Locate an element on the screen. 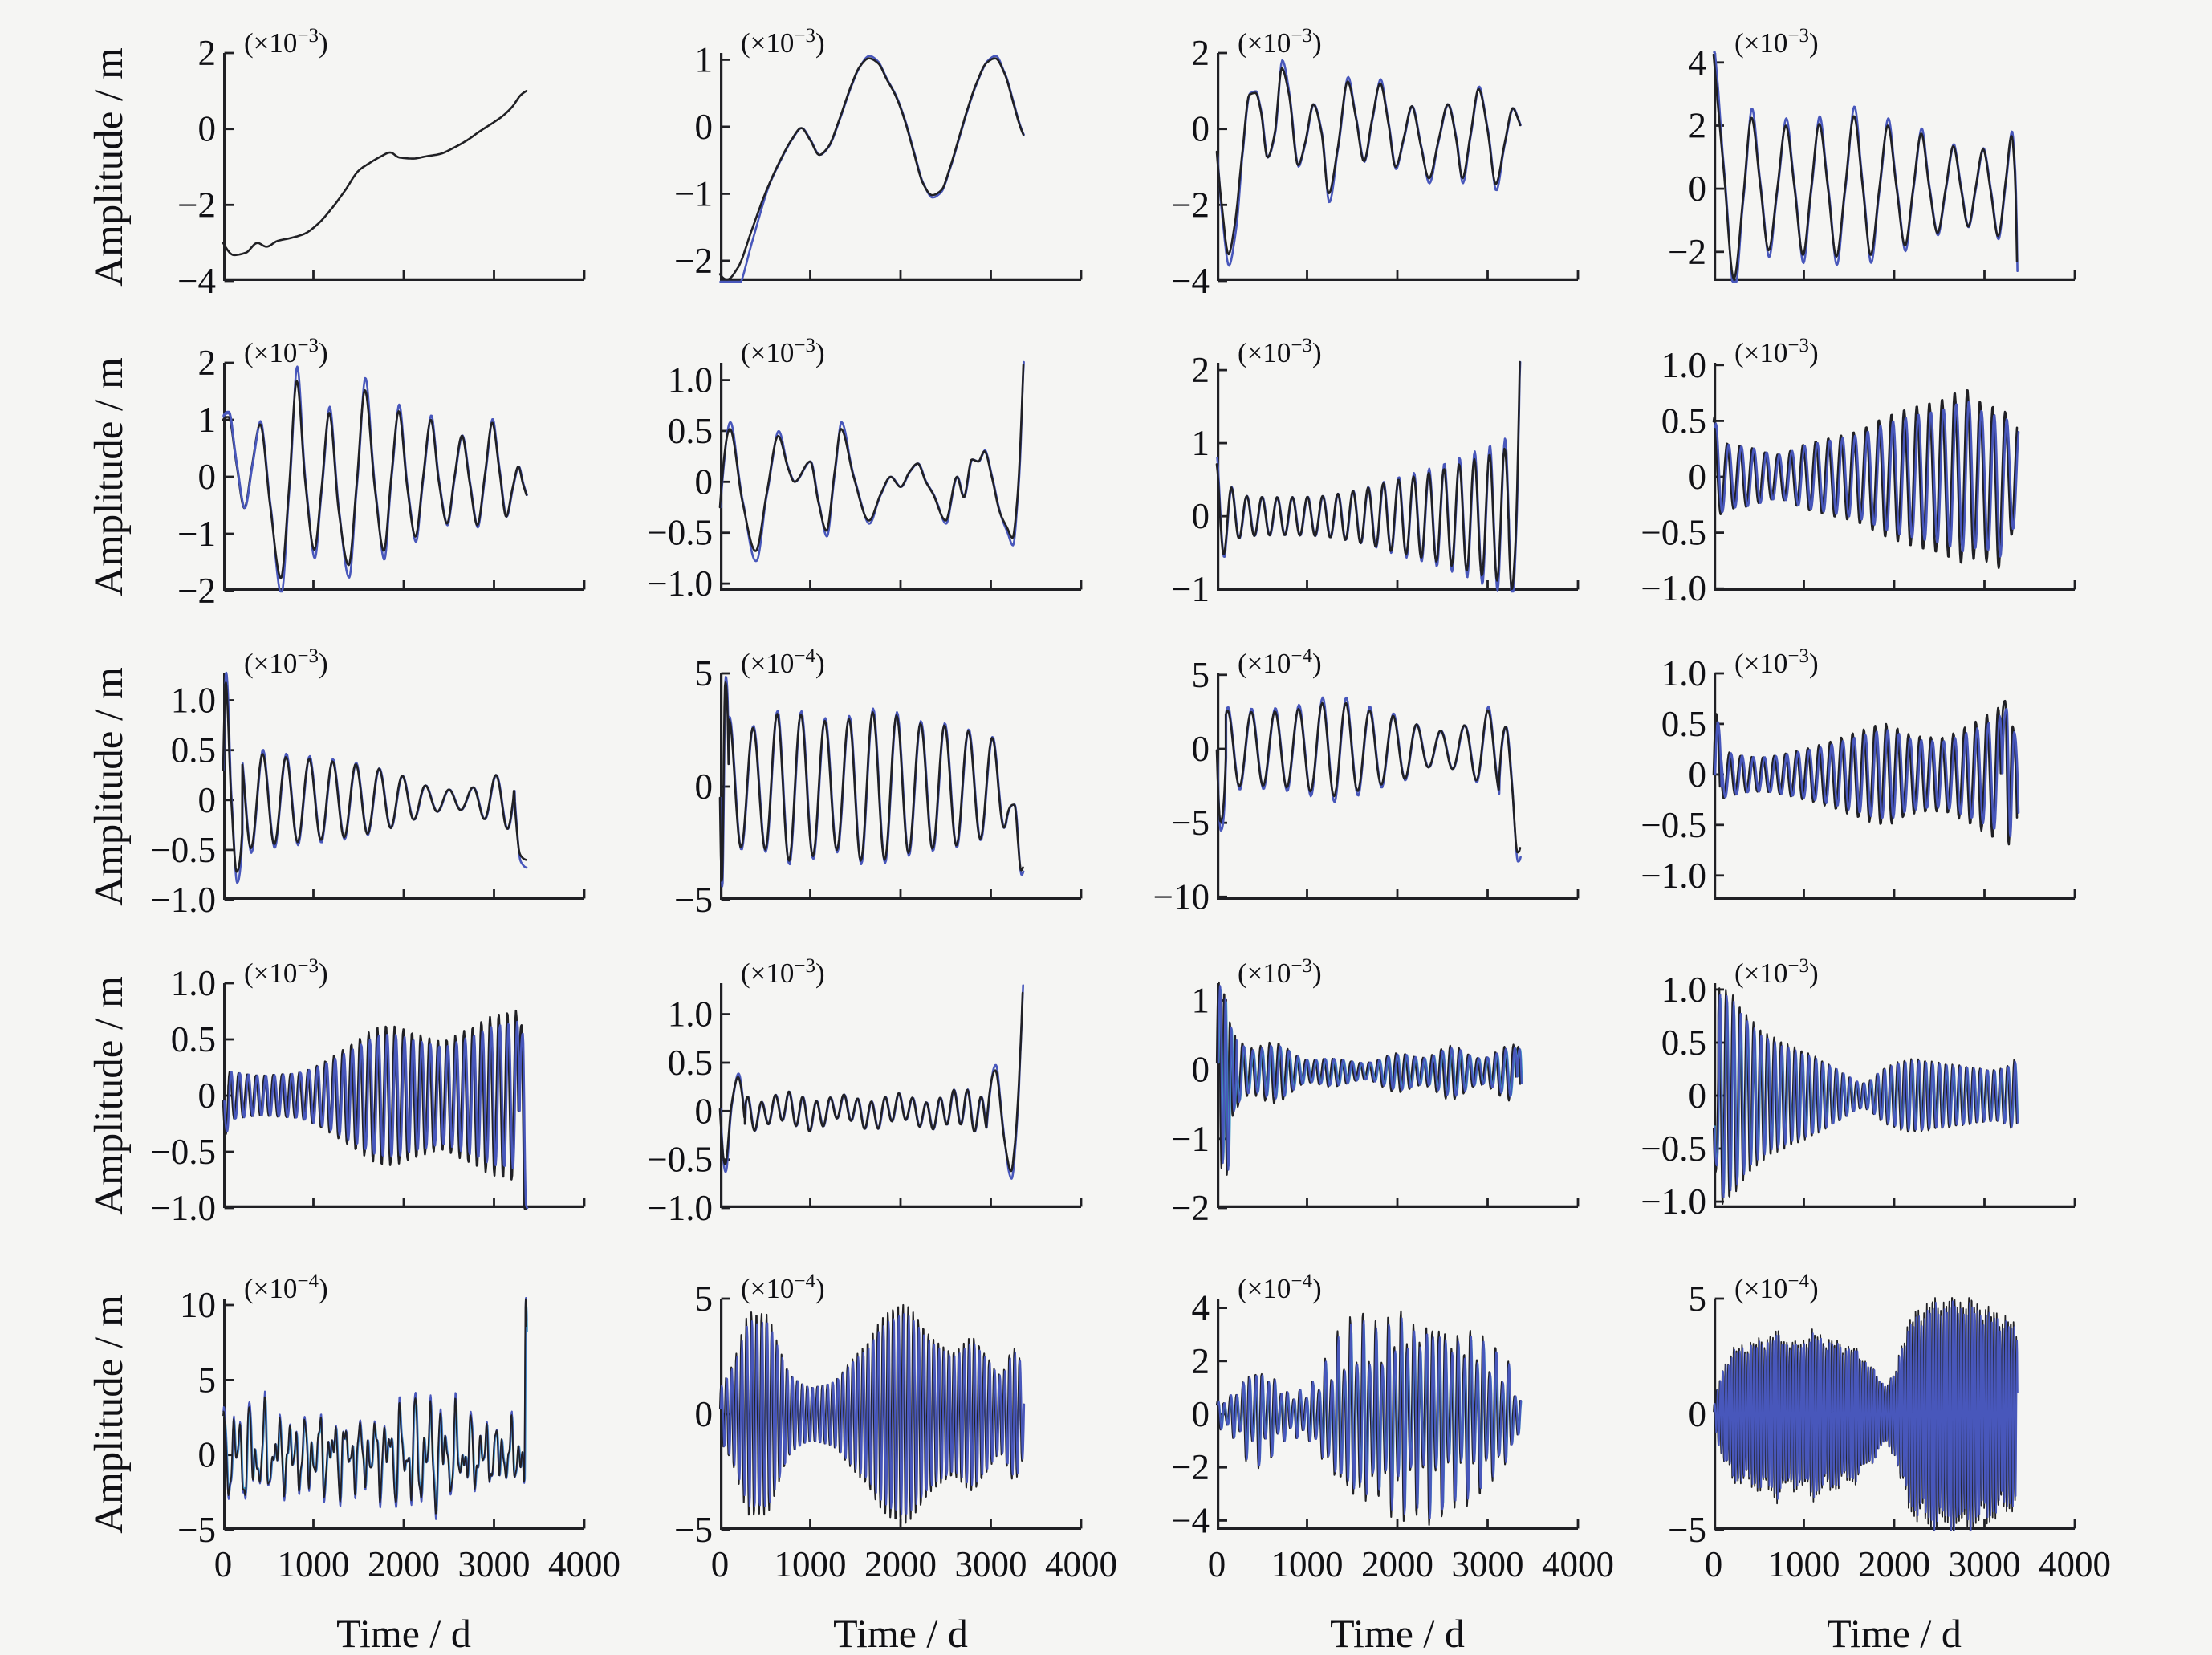 This screenshot has height=1655, width=2212. svg-text: −10 is located at coordinates (1182, 896).